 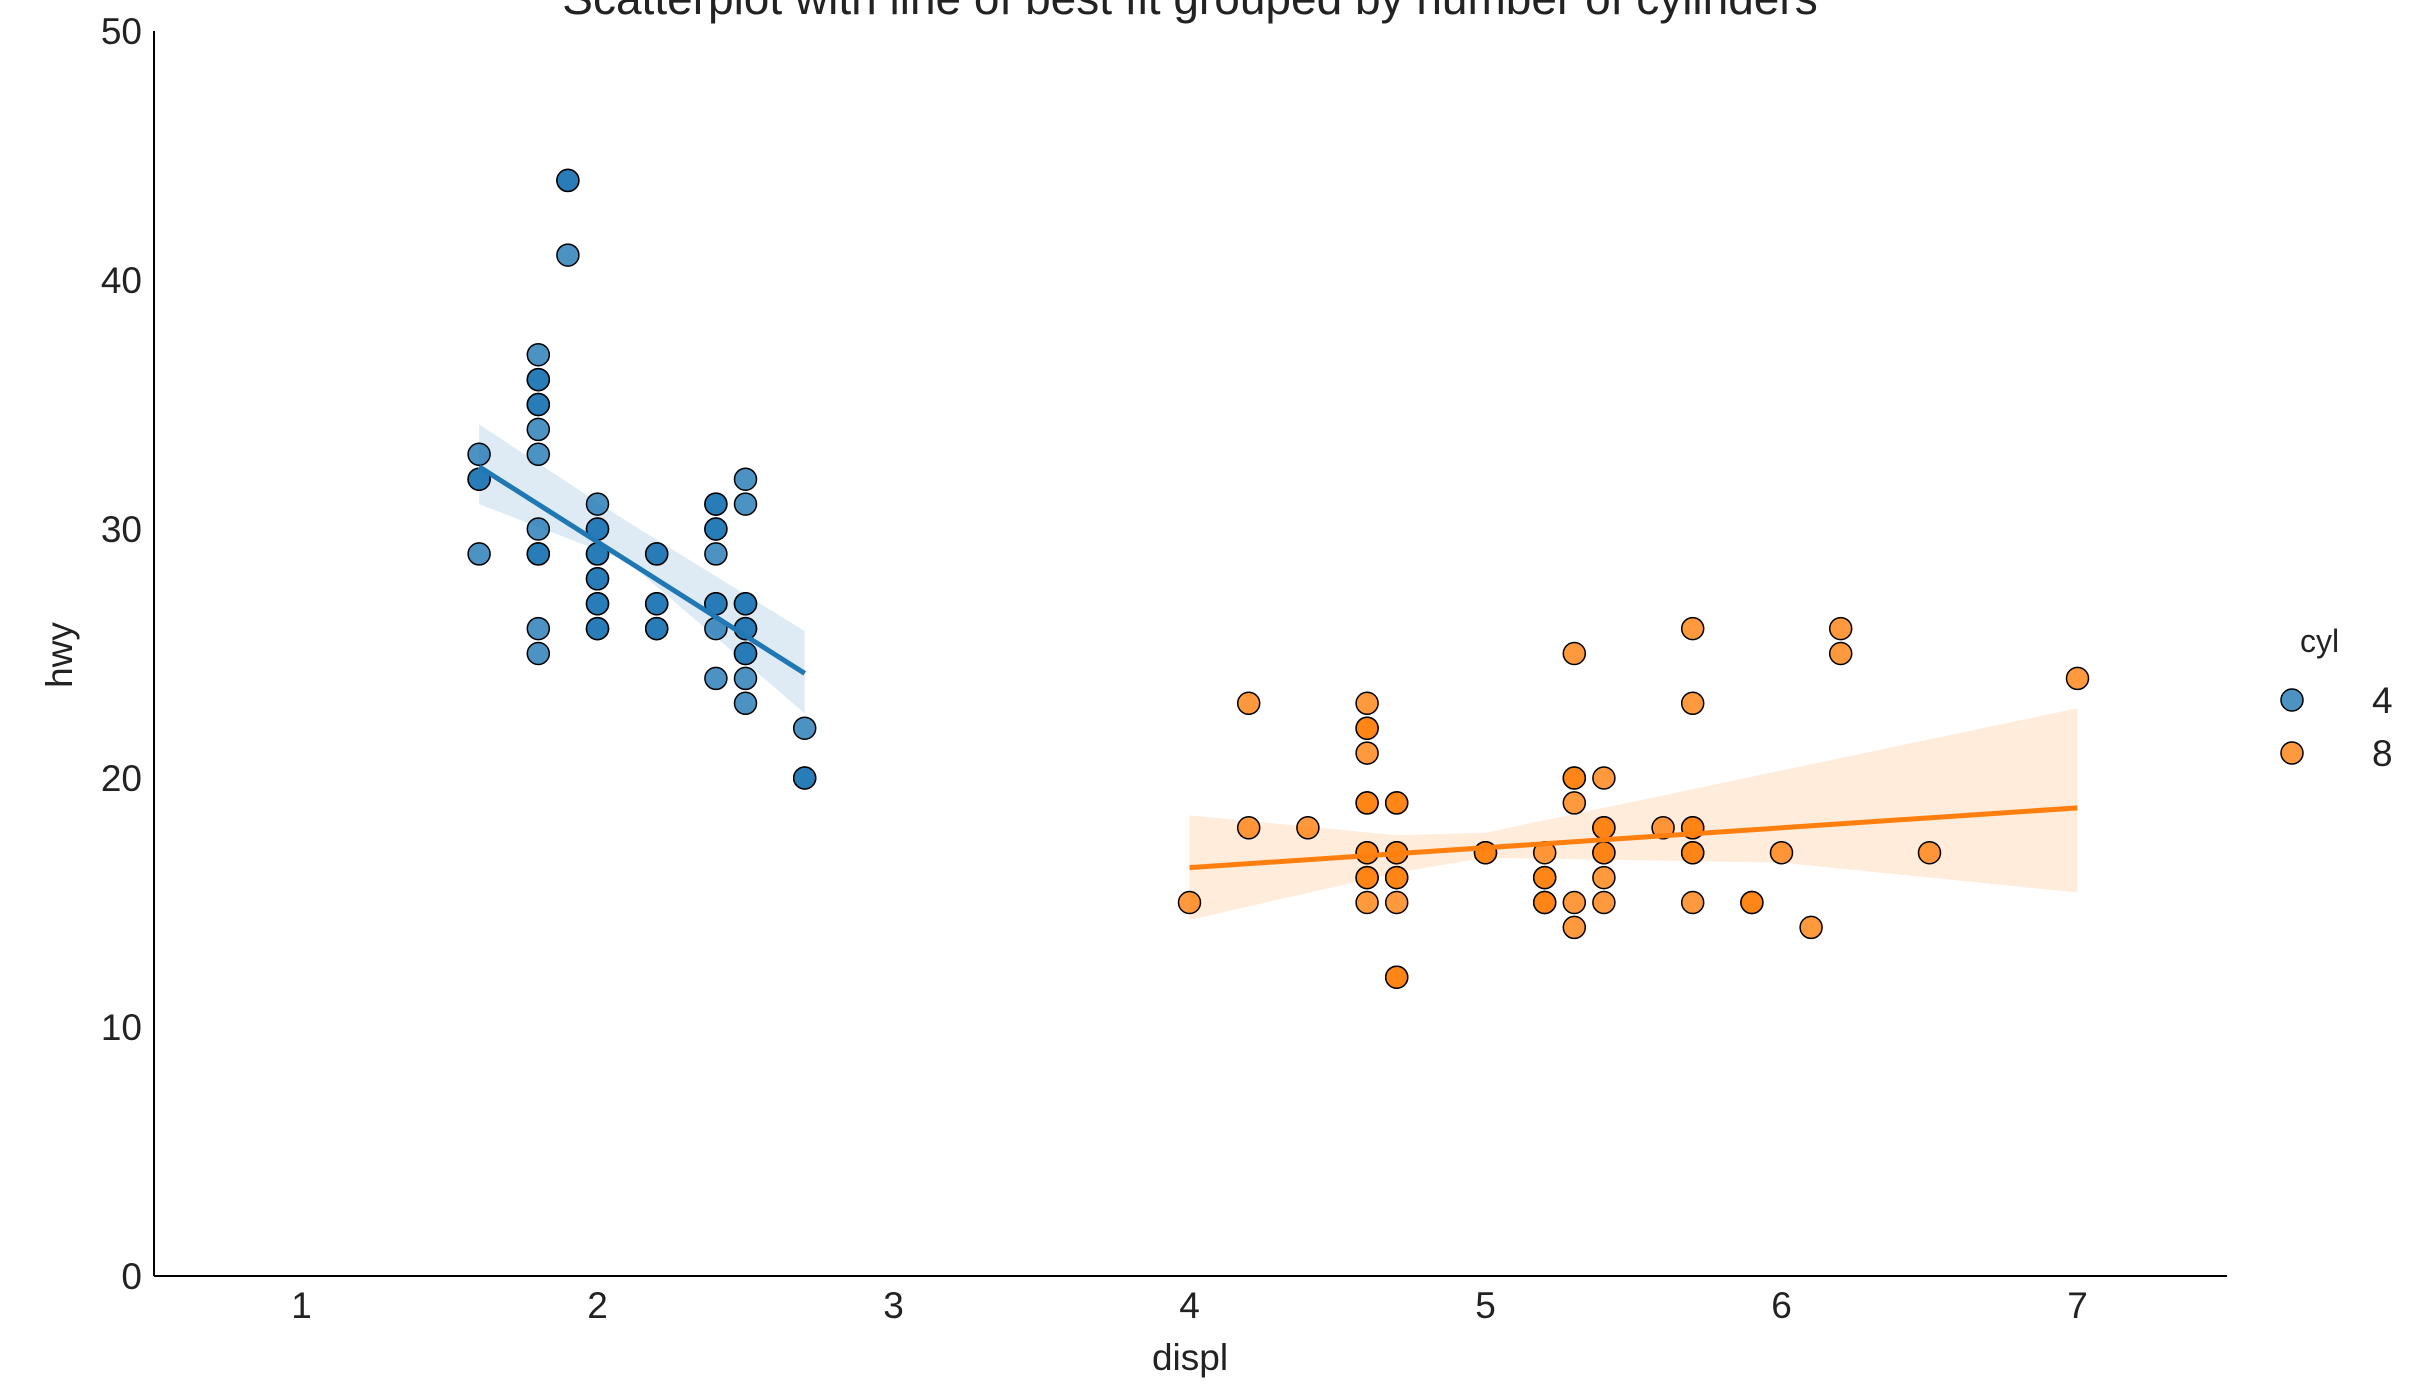 What do you see at coordinates (121, 778) in the screenshot?
I see `y-tick-label: 20` at bounding box center [121, 778].